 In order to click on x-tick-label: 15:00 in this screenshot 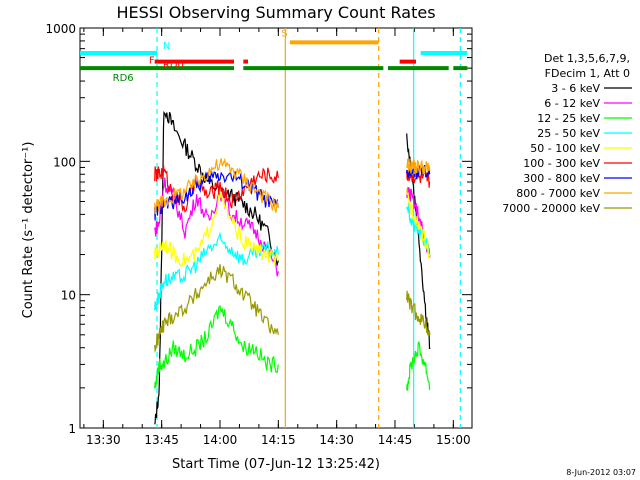, I will do `click(453, 440)`.